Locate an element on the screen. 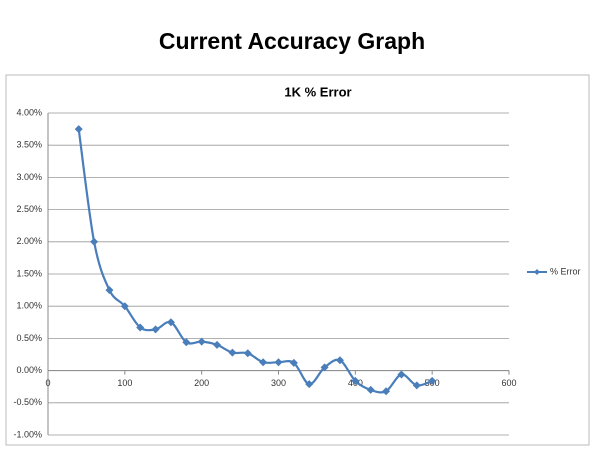  x-tick-label: 0 is located at coordinates (47, 383).